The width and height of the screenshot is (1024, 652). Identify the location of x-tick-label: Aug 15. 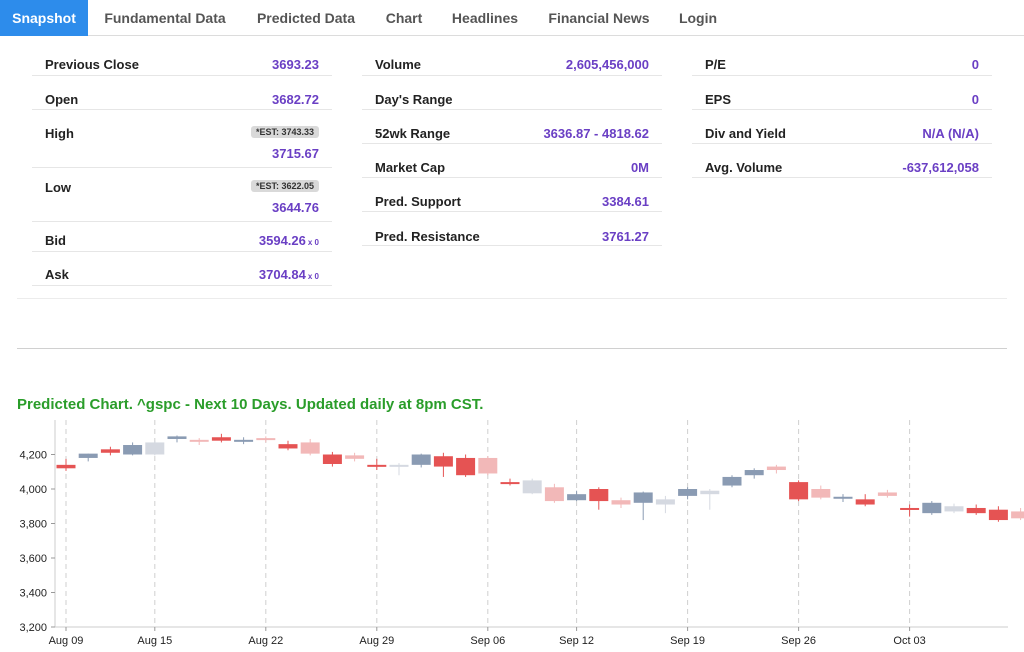
(154, 641).